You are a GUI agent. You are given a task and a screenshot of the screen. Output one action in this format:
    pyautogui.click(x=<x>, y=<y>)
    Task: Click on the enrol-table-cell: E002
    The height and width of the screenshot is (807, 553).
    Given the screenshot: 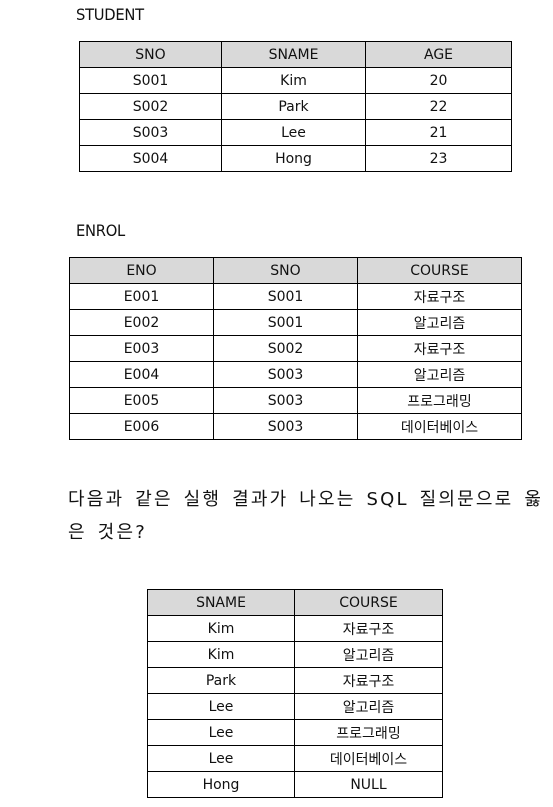 What is the action you would take?
    pyautogui.click(x=141, y=322)
    